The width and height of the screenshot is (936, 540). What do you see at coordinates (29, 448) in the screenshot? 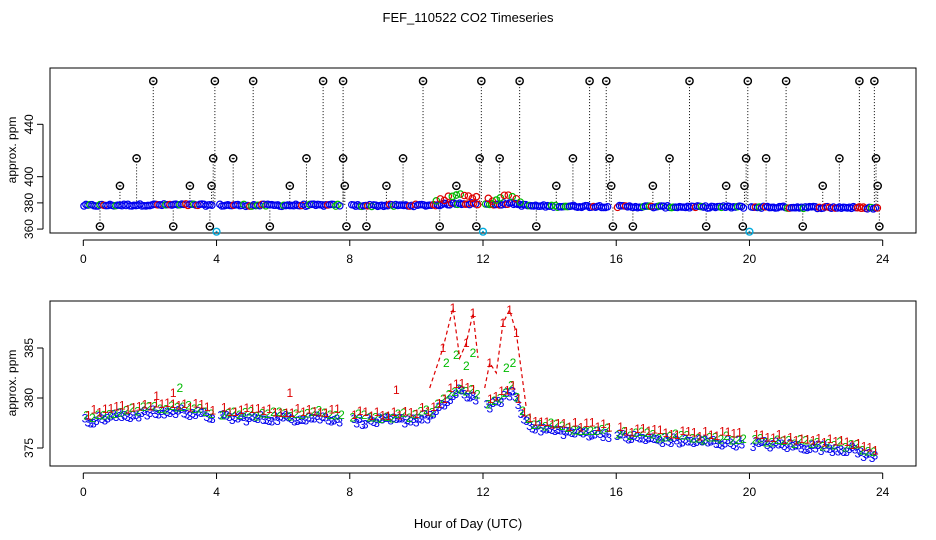
I see `bottom-y-tick-label: 375` at bounding box center [29, 448].